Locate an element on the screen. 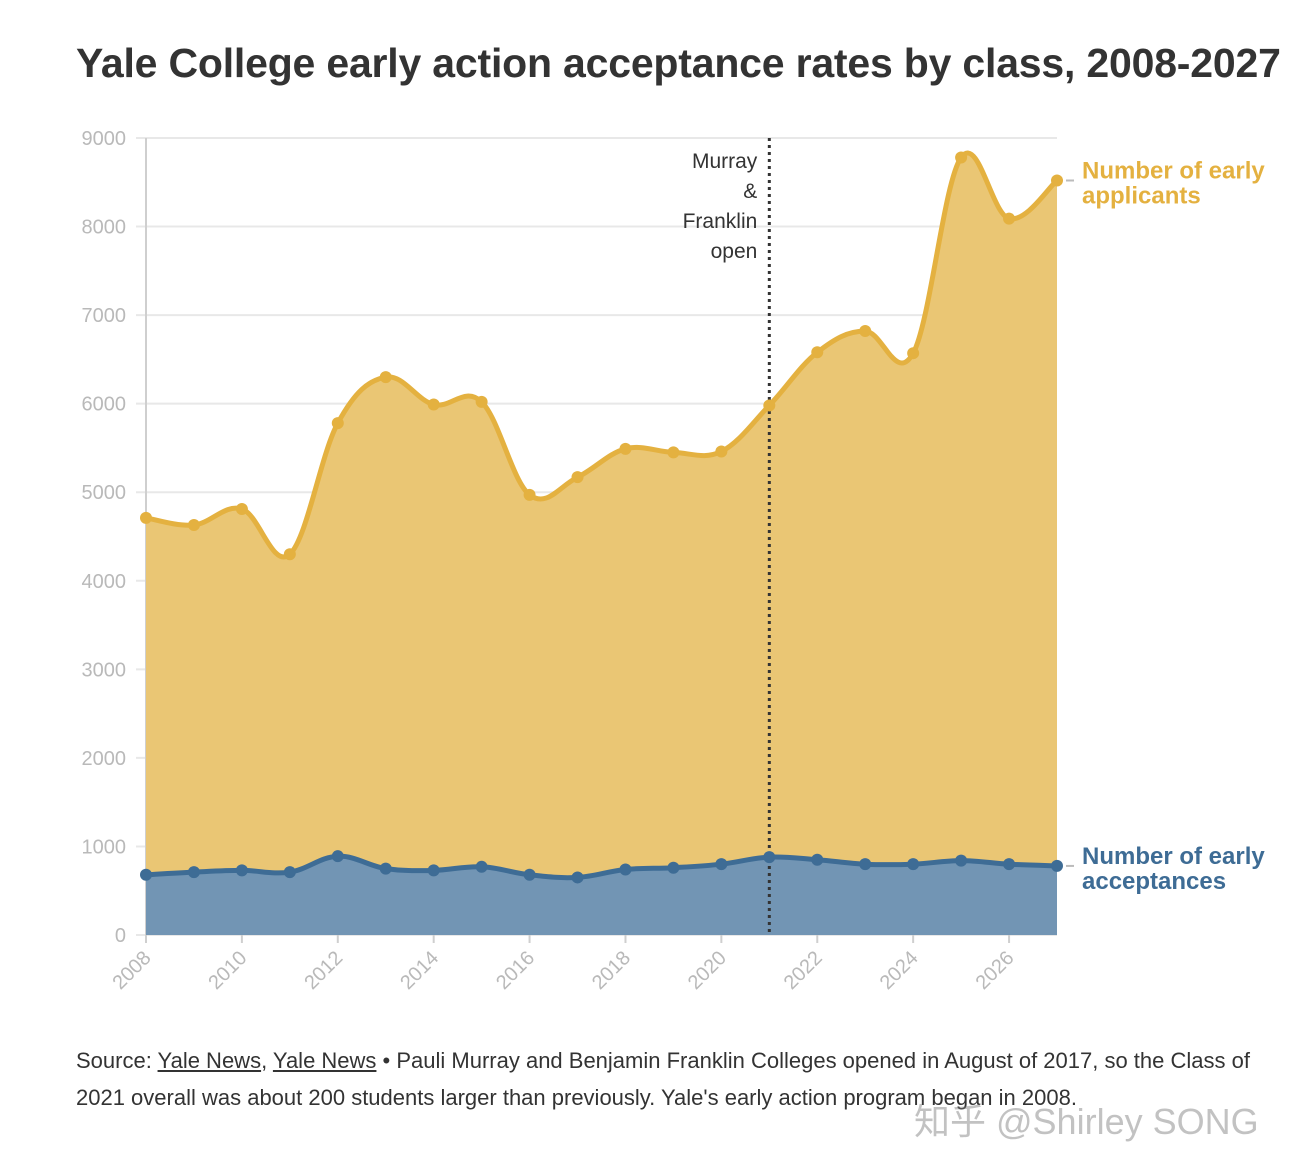  y-tick-label: 5000 is located at coordinates (104, 493).